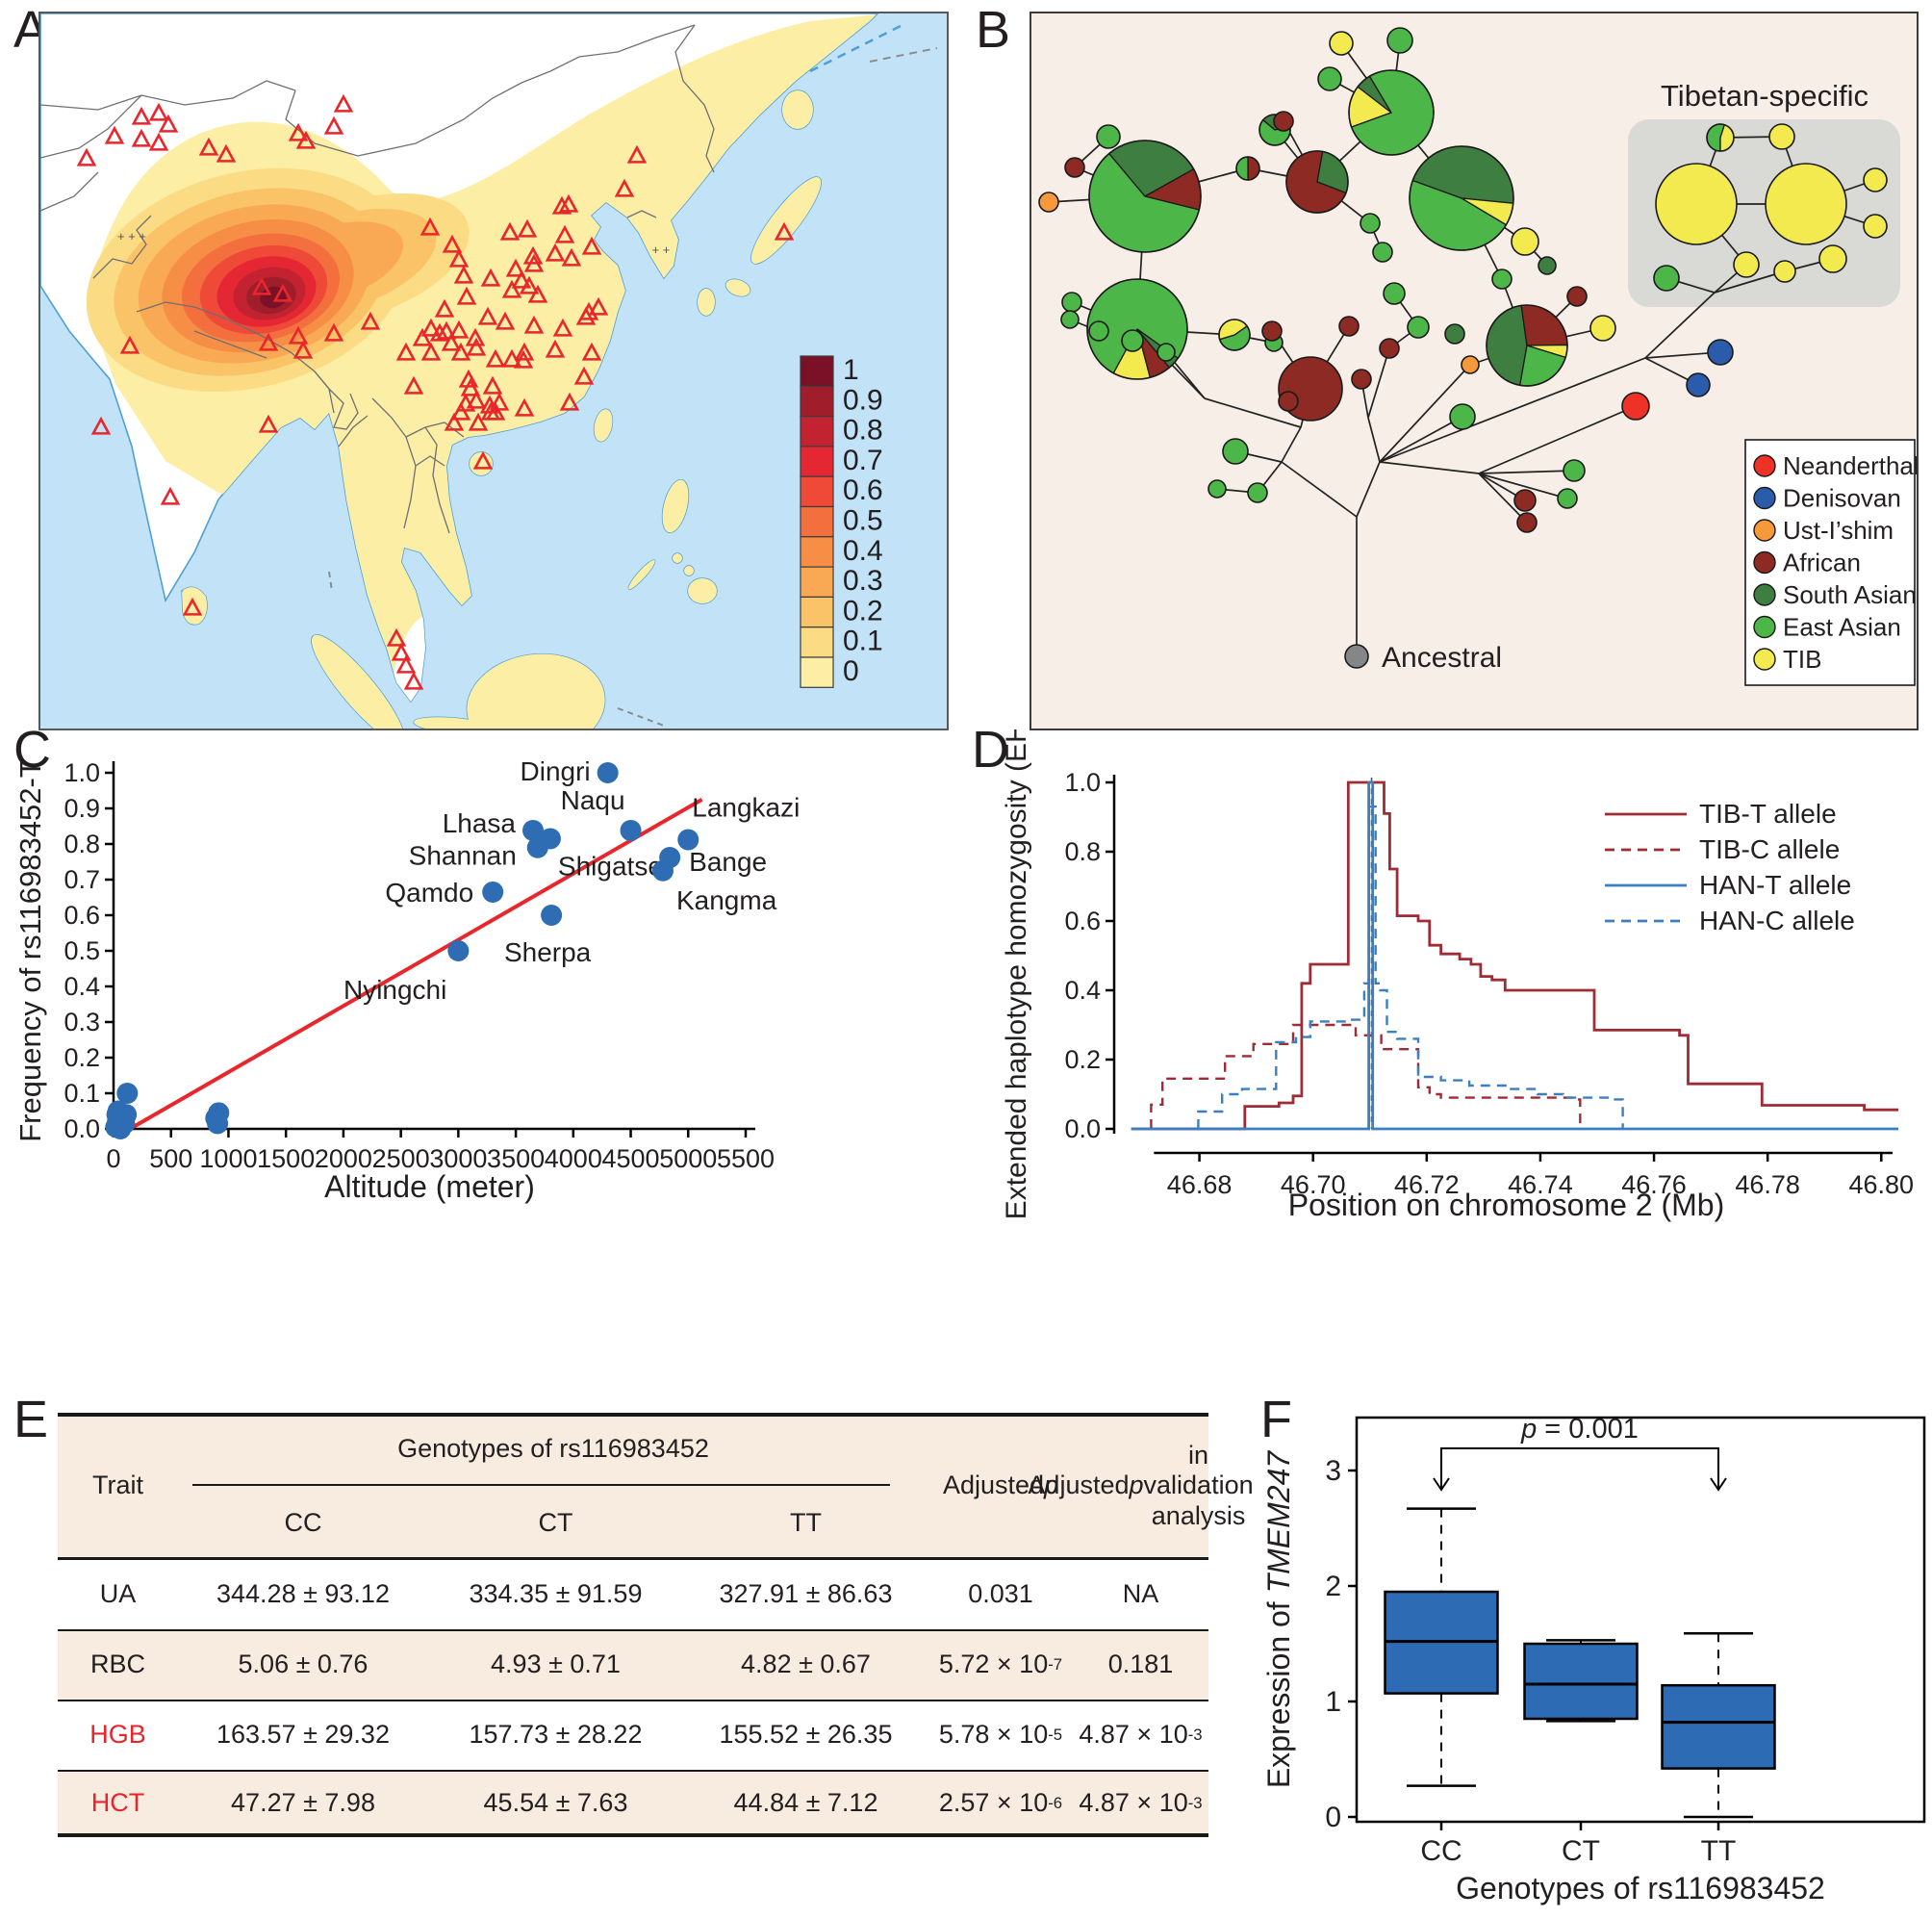 This screenshot has height=1918, width=1932. I want to click on panel-label-e: E, so click(31, 1419).